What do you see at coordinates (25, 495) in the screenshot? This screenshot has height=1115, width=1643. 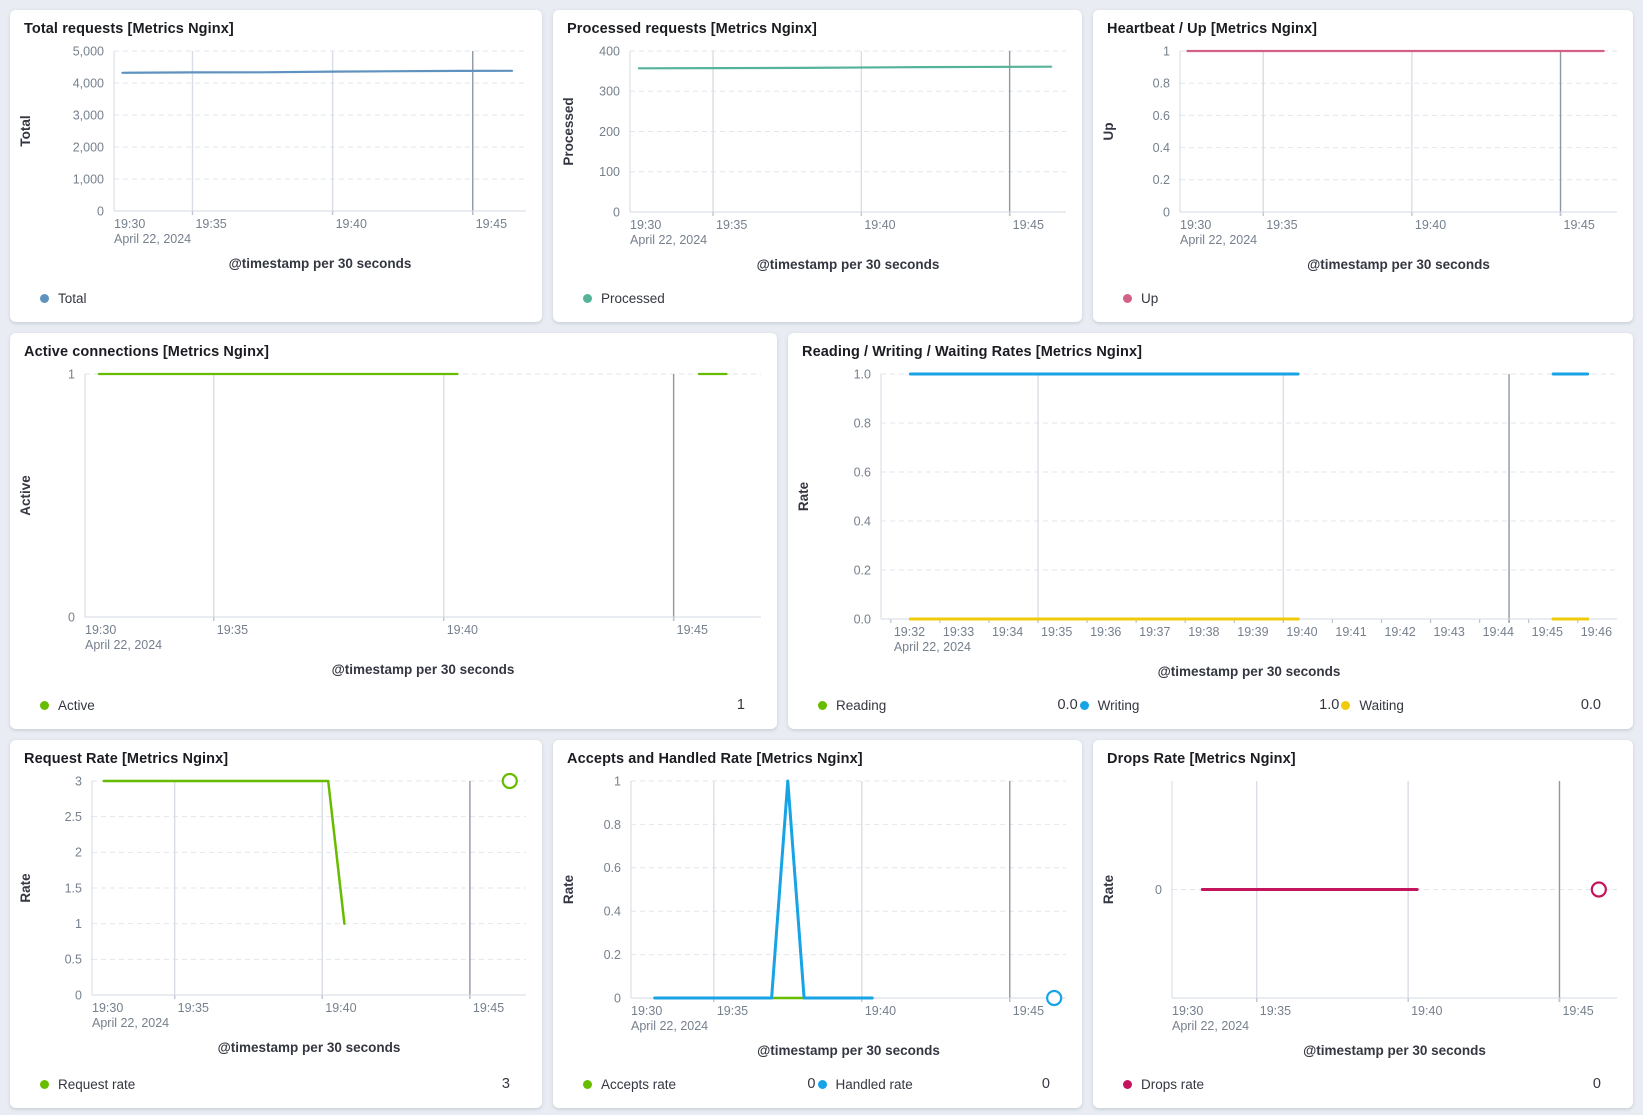 I see `y-axis-title: Active` at bounding box center [25, 495].